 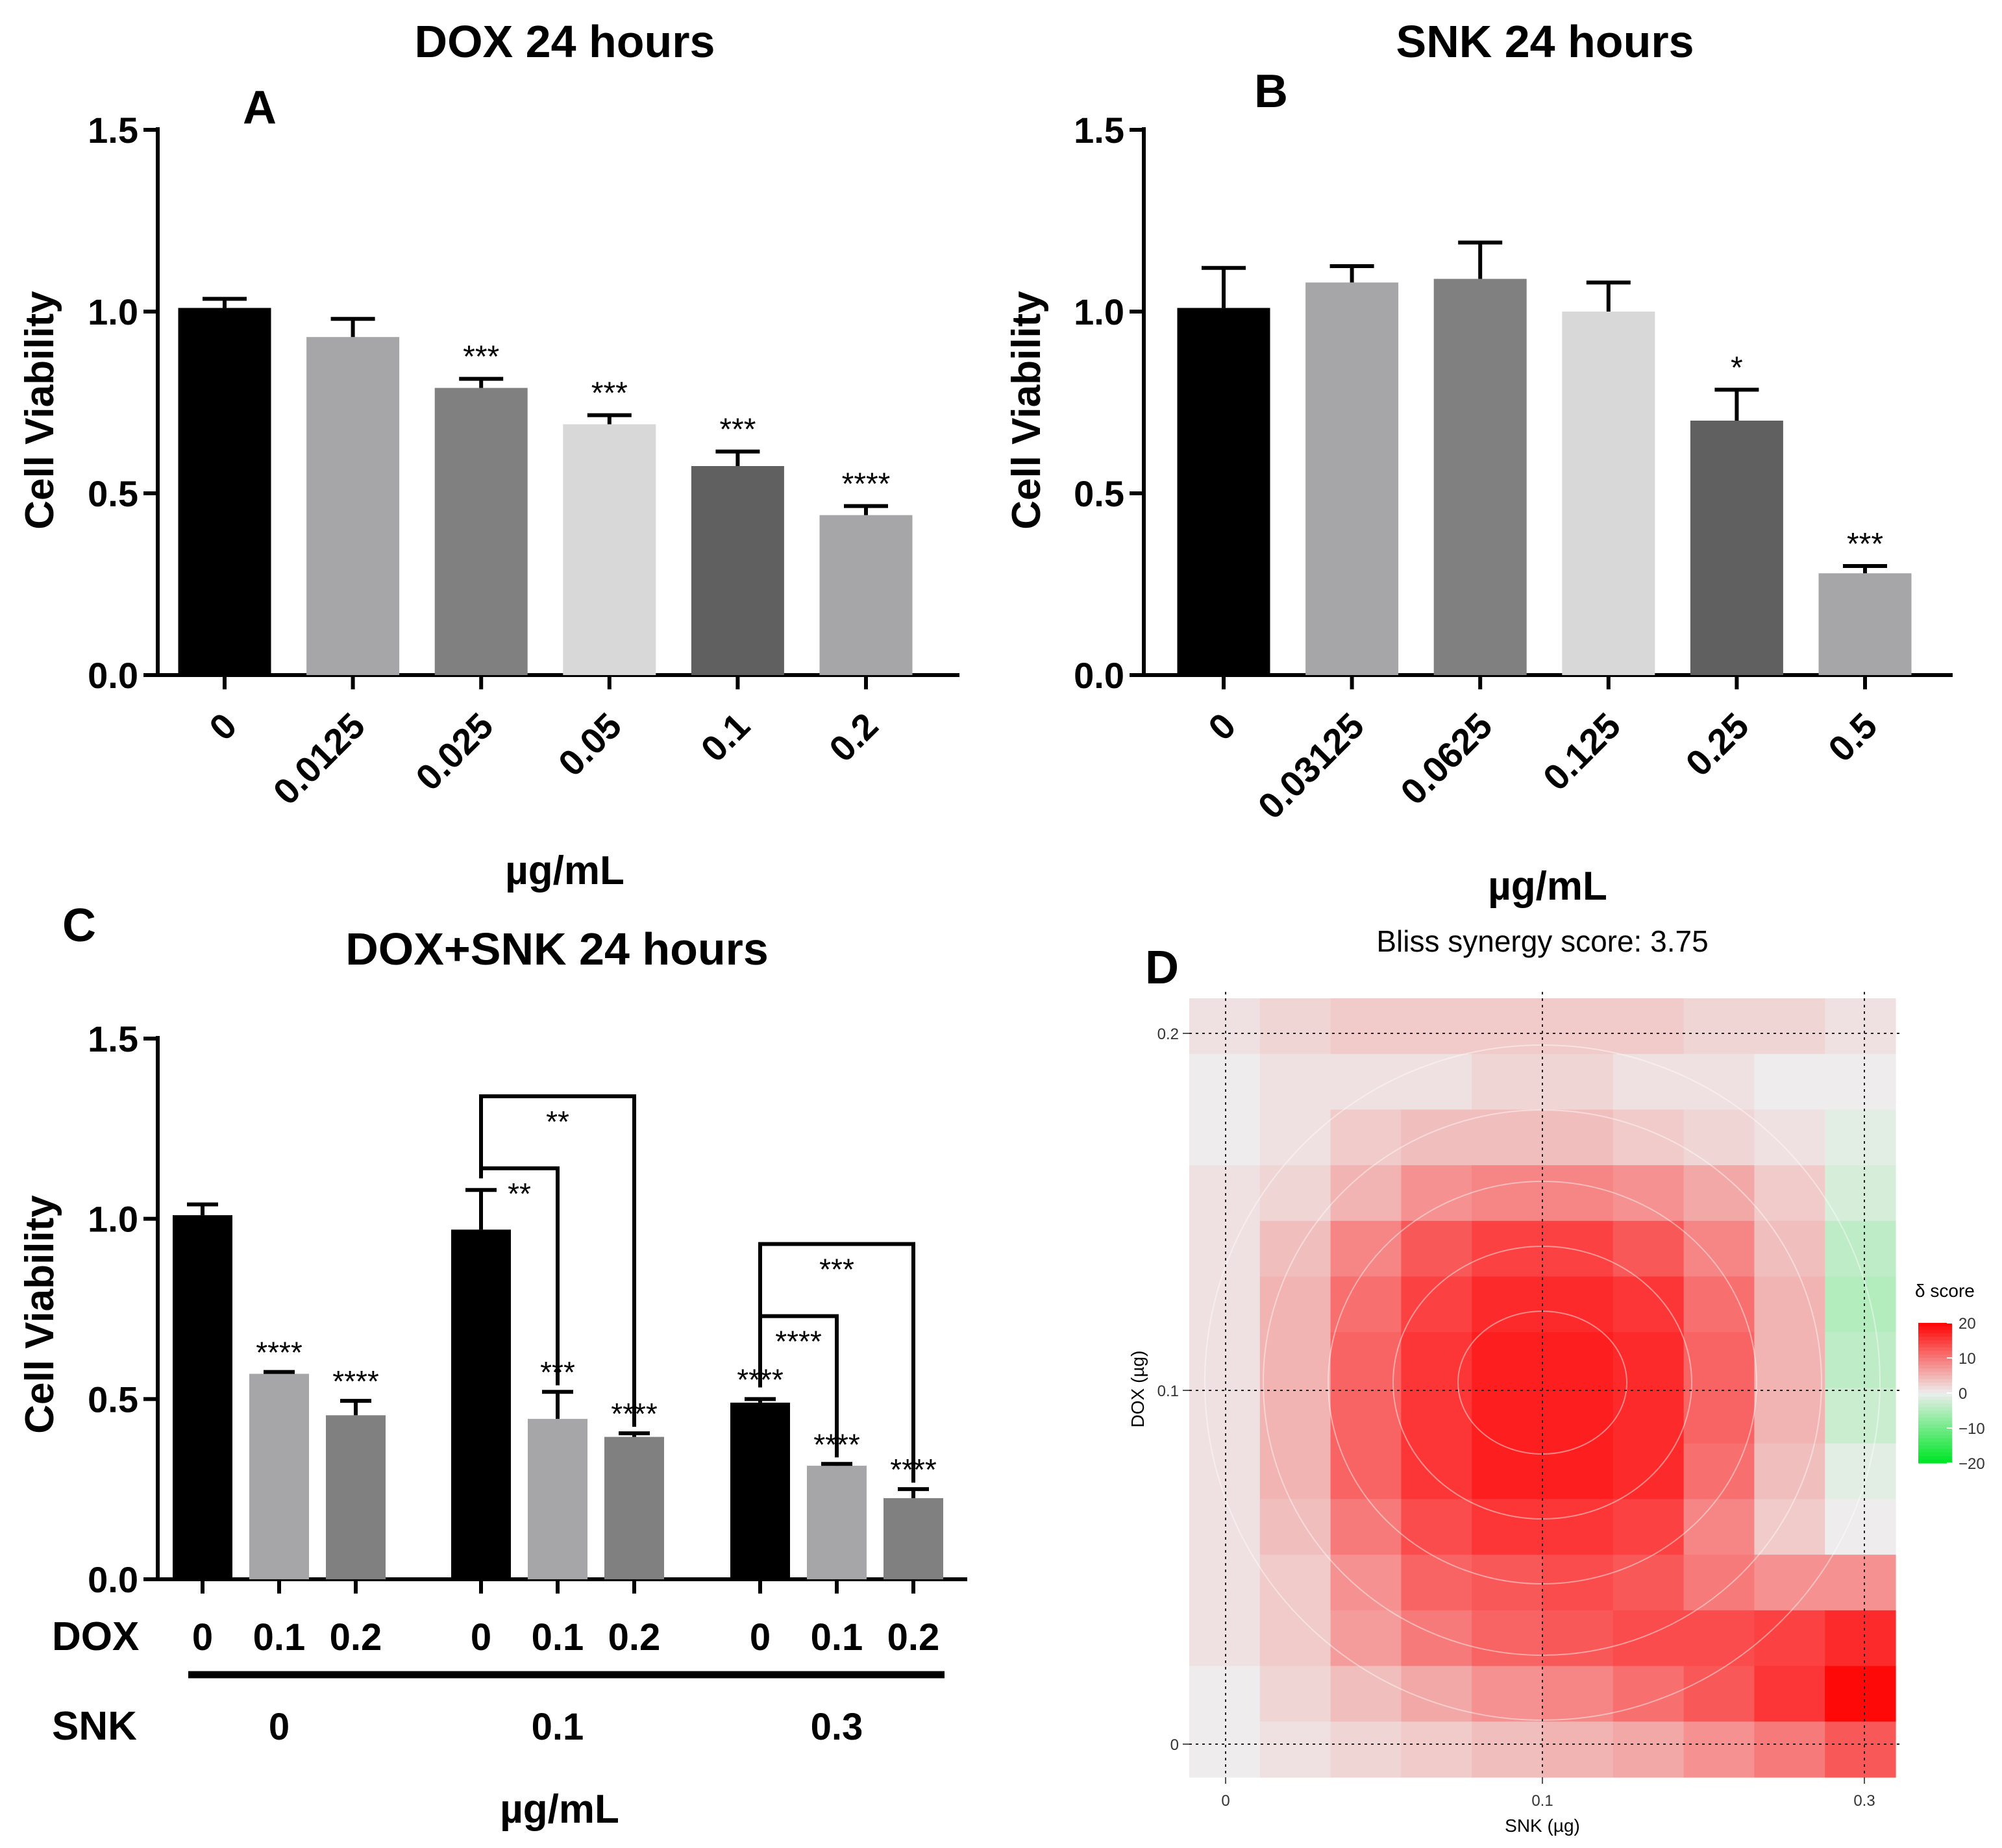 I want to click on panel-a-x-tick-label: 0.05, so click(x=590, y=744).